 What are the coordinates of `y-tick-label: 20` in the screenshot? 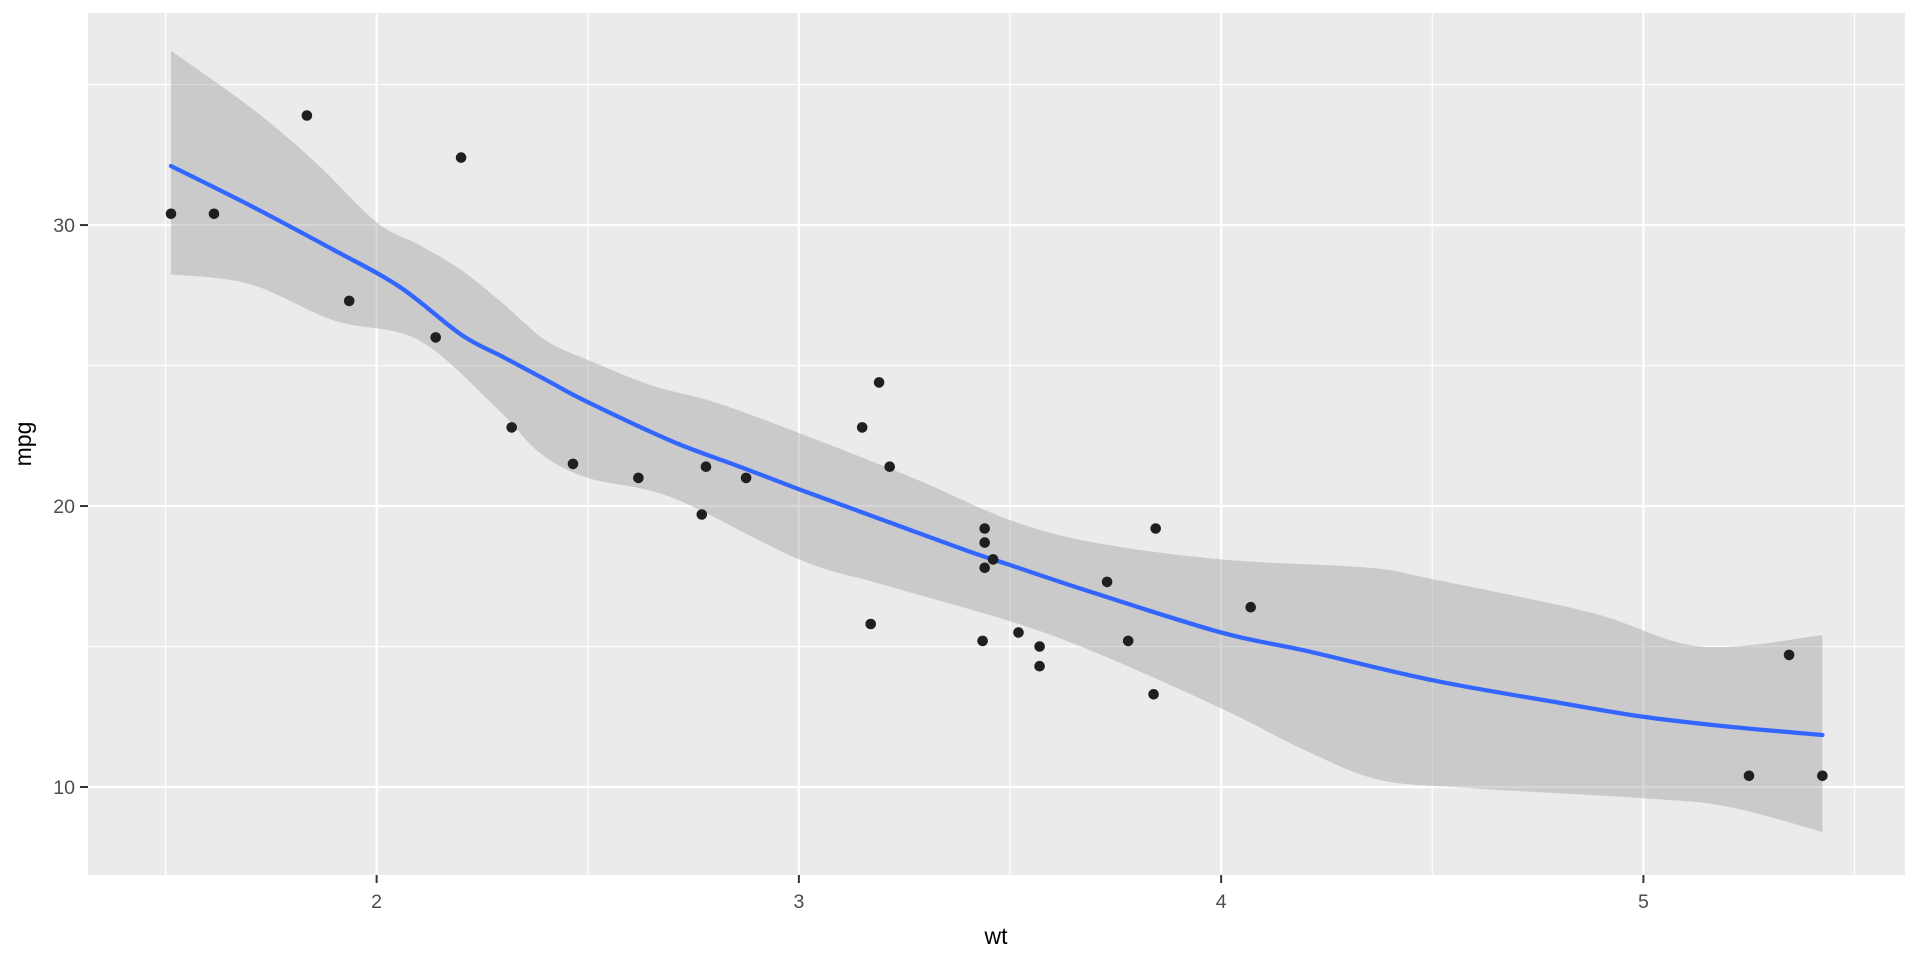 It's located at (64, 507).